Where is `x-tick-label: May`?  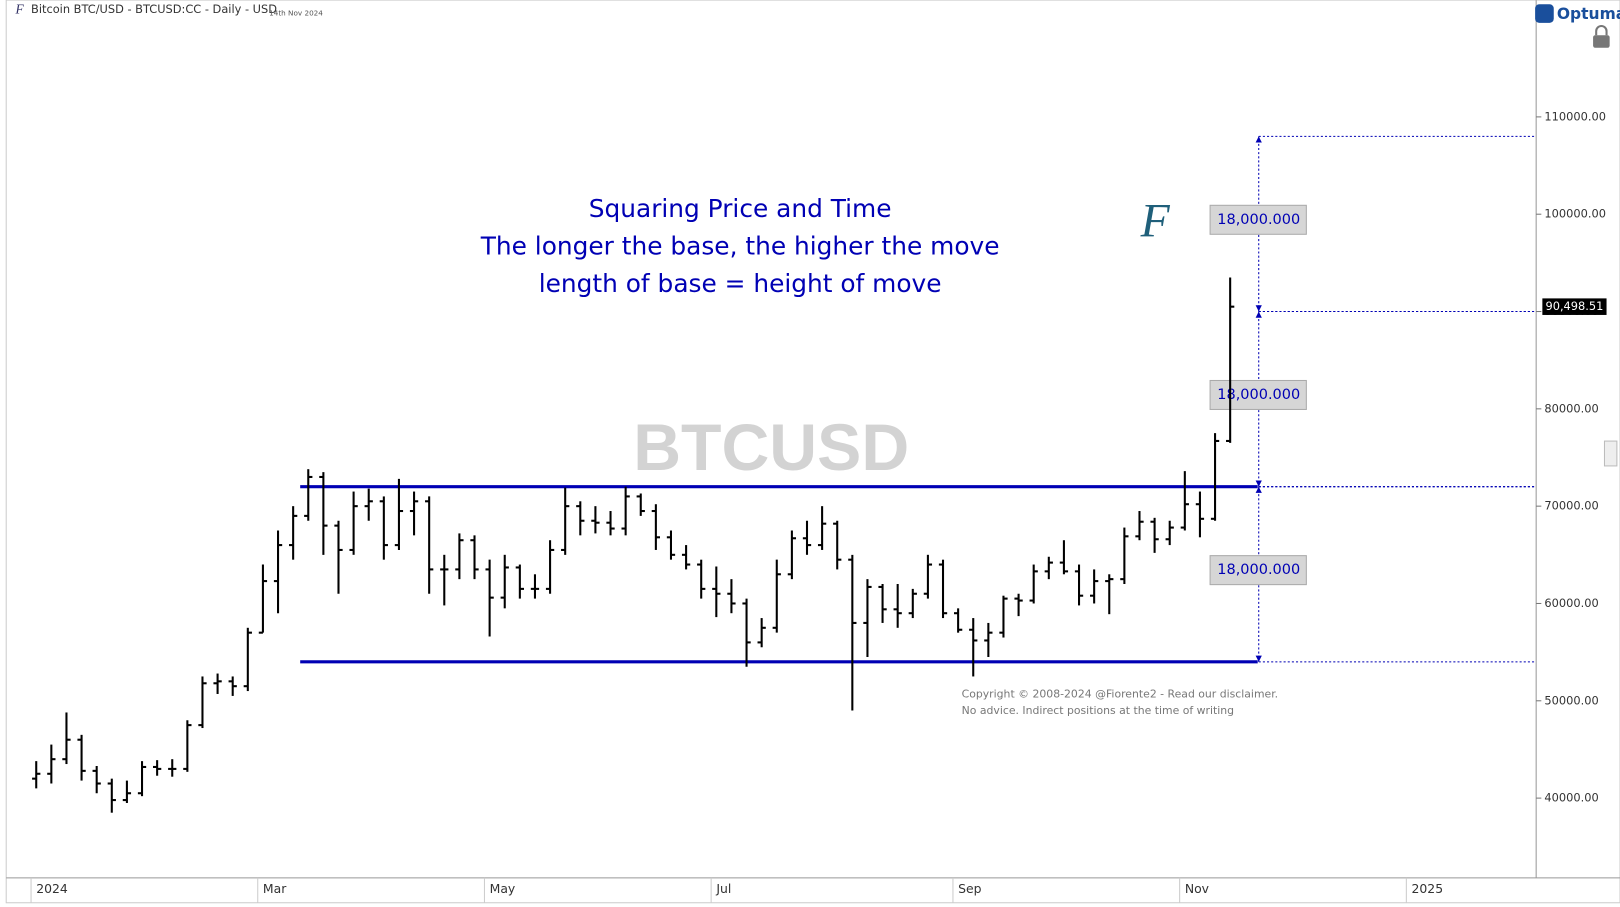 x-tick-label: May is located at coordinates (503, 888).